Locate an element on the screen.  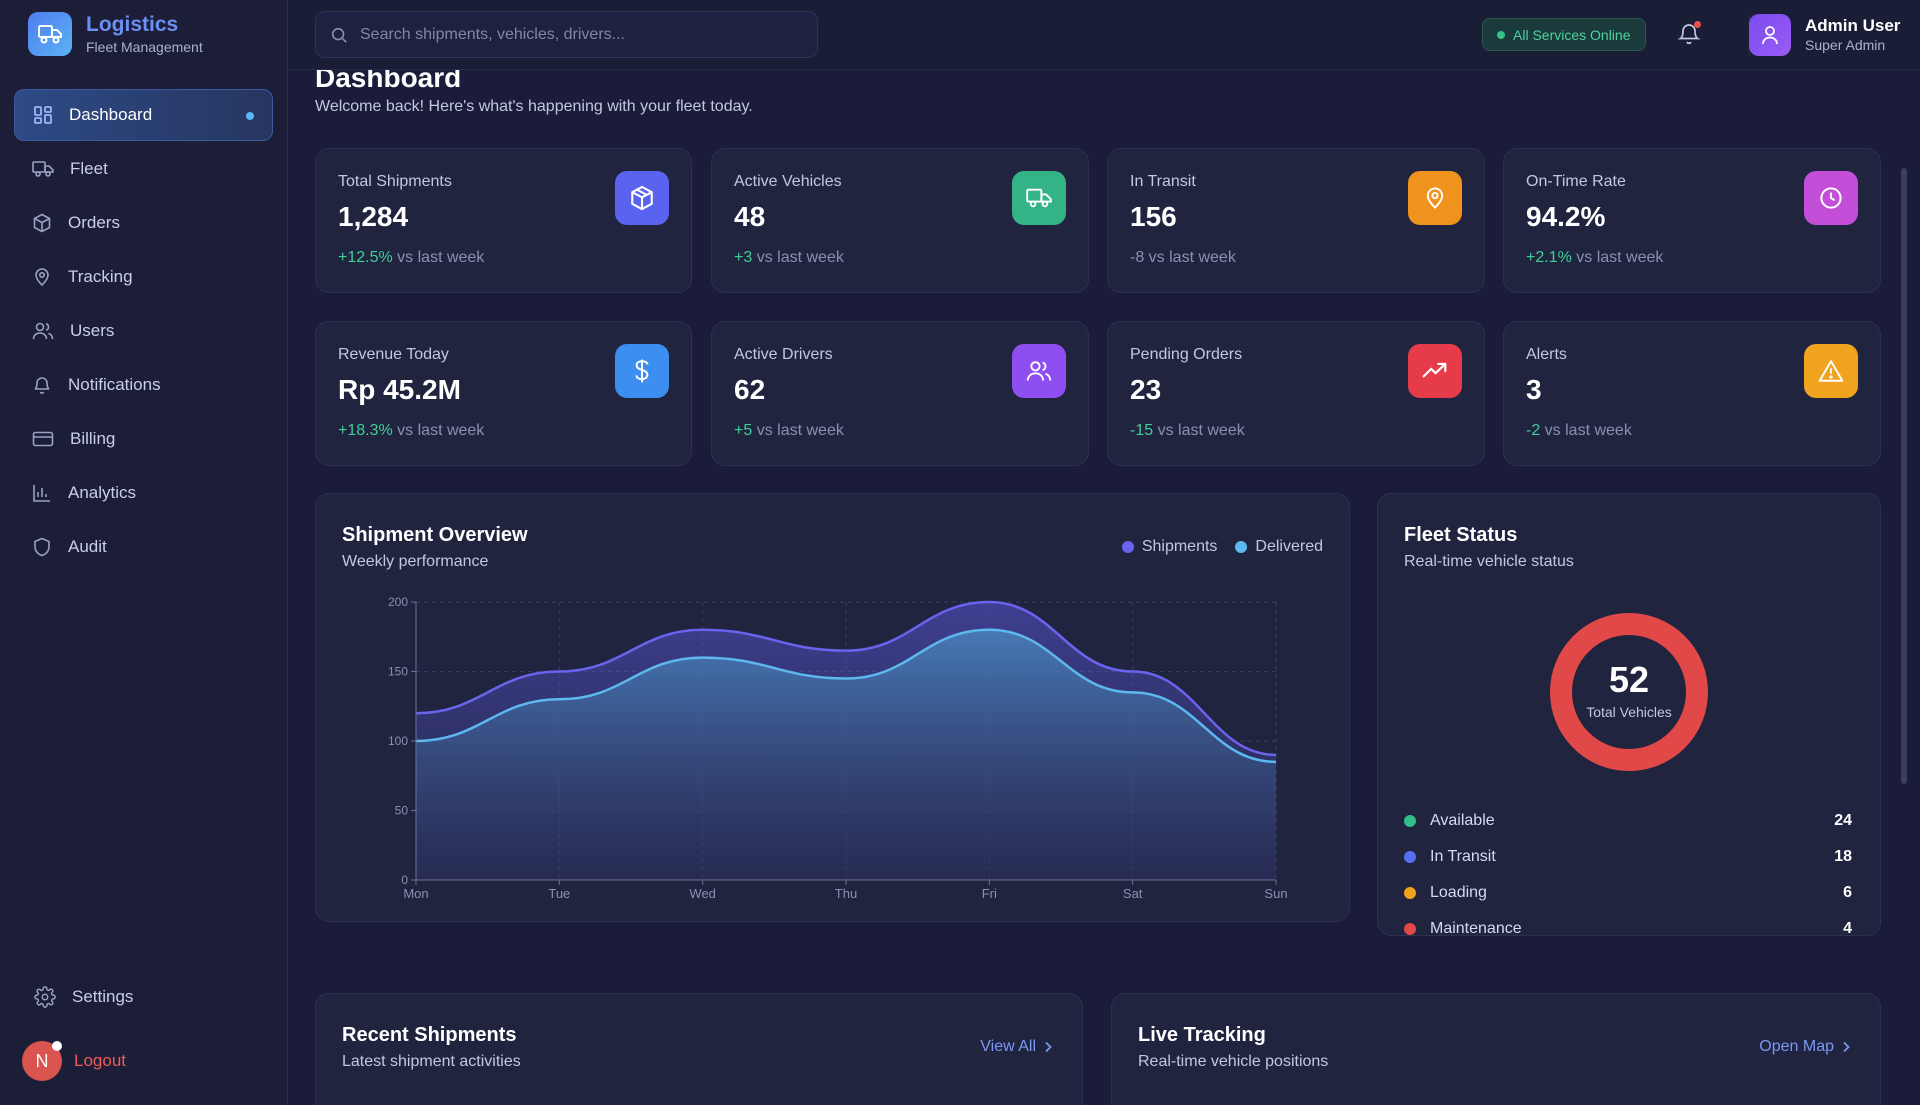
stat-card-alerts: Alerts 3 -2 vs last week is located at coordinates (1692, 393).